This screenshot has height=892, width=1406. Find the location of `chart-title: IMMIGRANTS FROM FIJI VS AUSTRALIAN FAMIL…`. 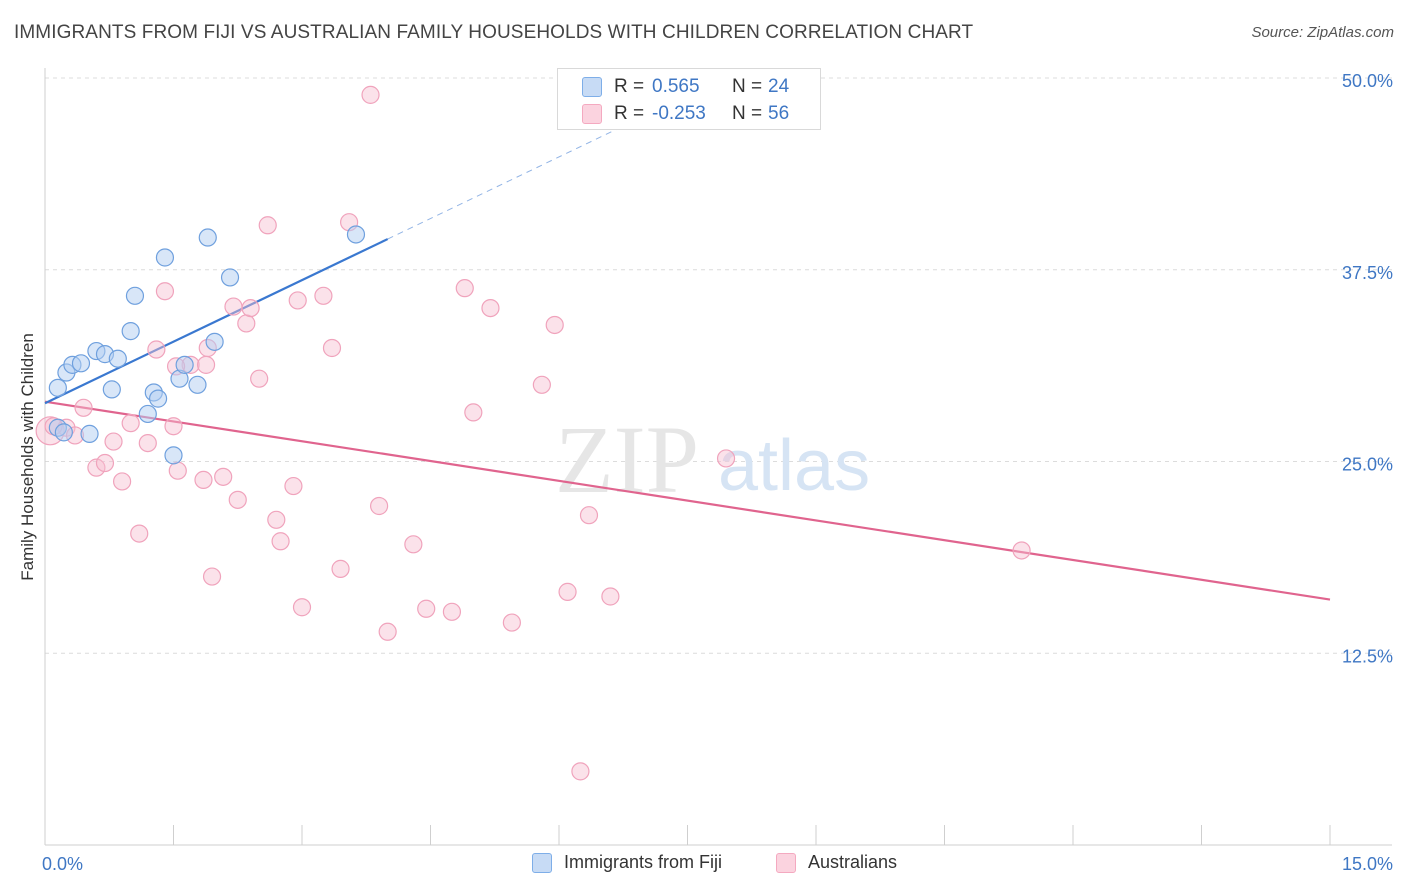

chart-title: IMMIGRANTS FROM FIJI VS AUSTRALIAN FAMIL… is located at coordinates (494, 32).